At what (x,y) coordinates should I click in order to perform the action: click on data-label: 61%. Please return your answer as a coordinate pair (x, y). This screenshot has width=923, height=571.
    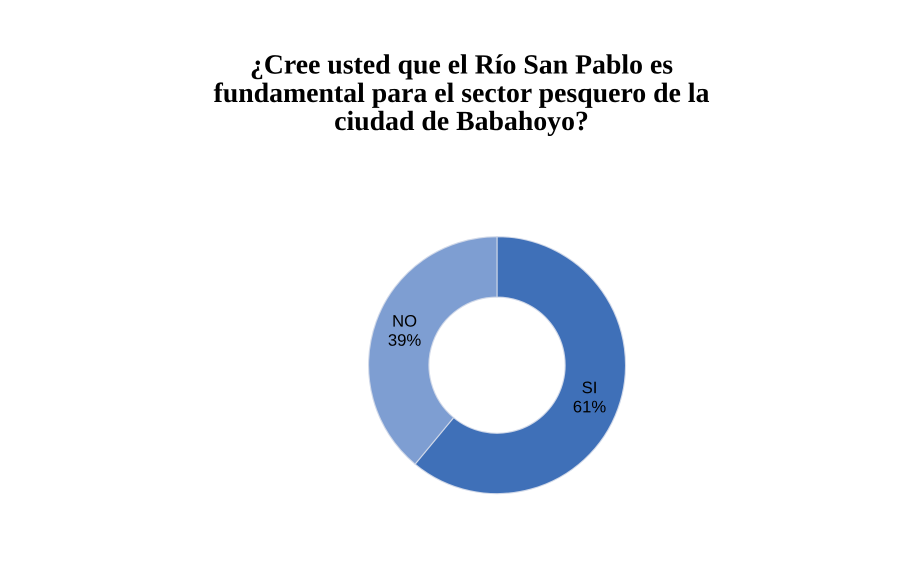
    Looking at the image, I should click on (590, 406).